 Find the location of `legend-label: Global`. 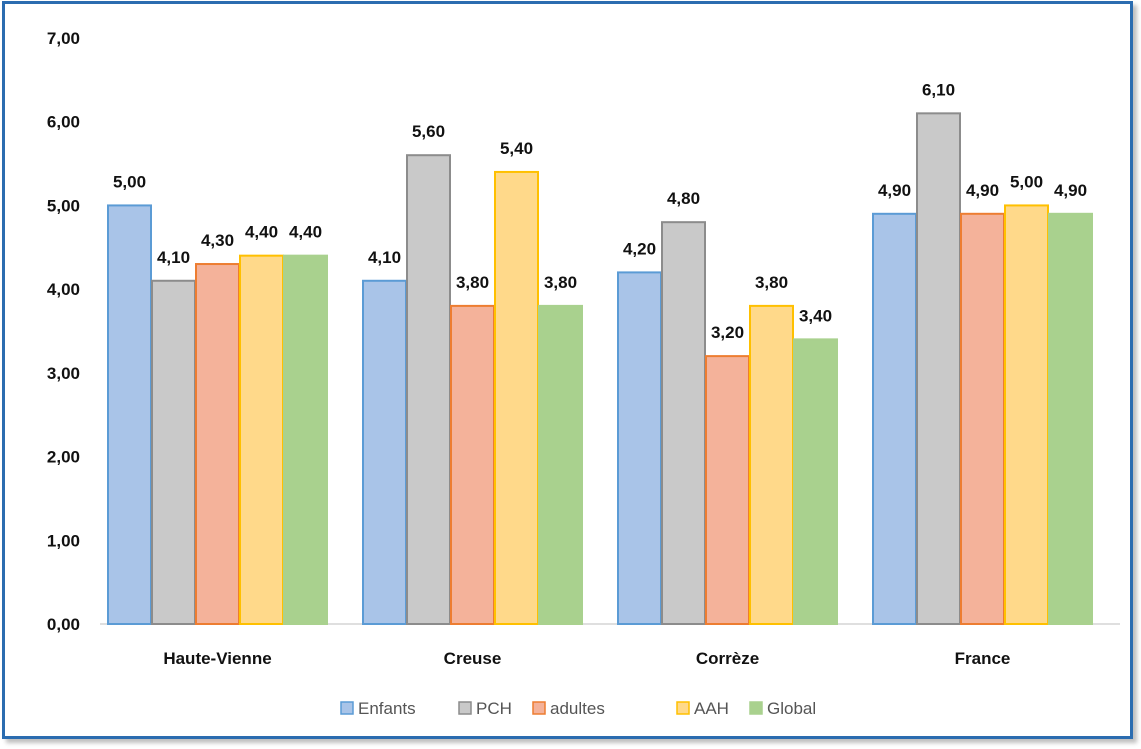

legend-label: Global is located at coordinates (791, 708).